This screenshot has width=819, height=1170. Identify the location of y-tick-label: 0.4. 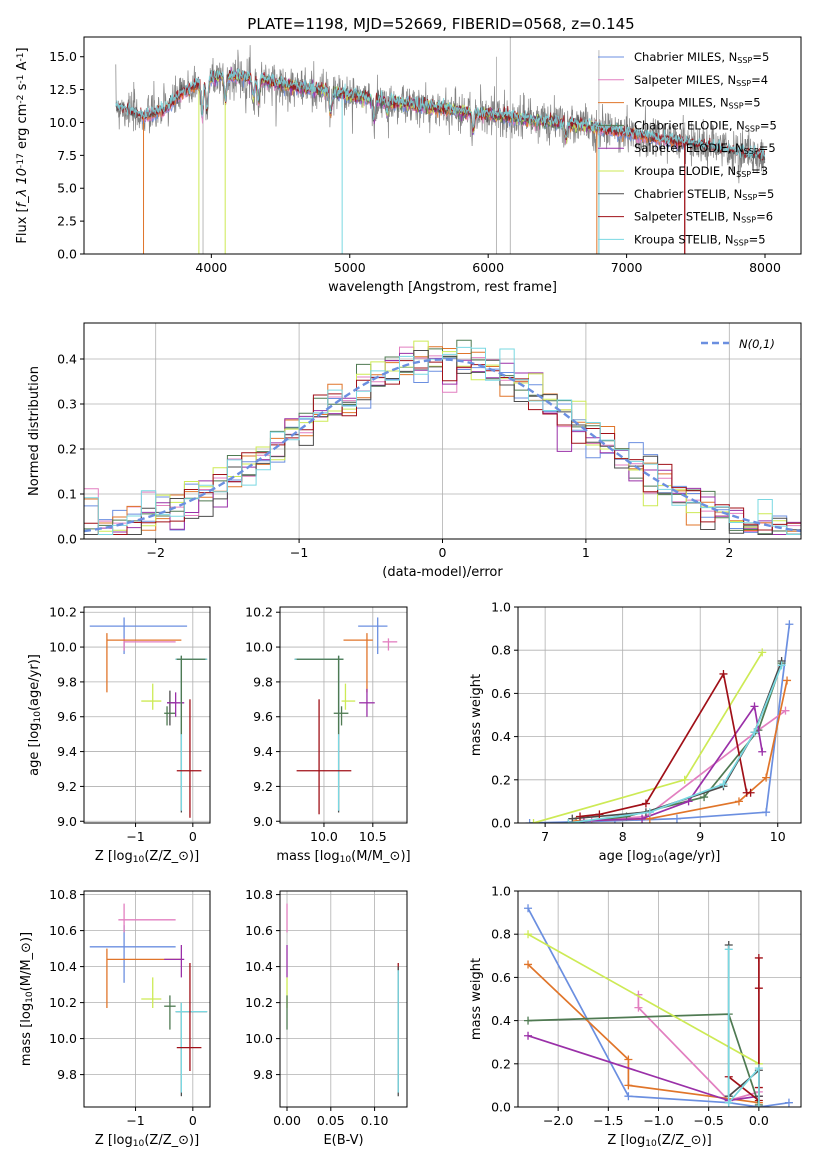
(67, 359).